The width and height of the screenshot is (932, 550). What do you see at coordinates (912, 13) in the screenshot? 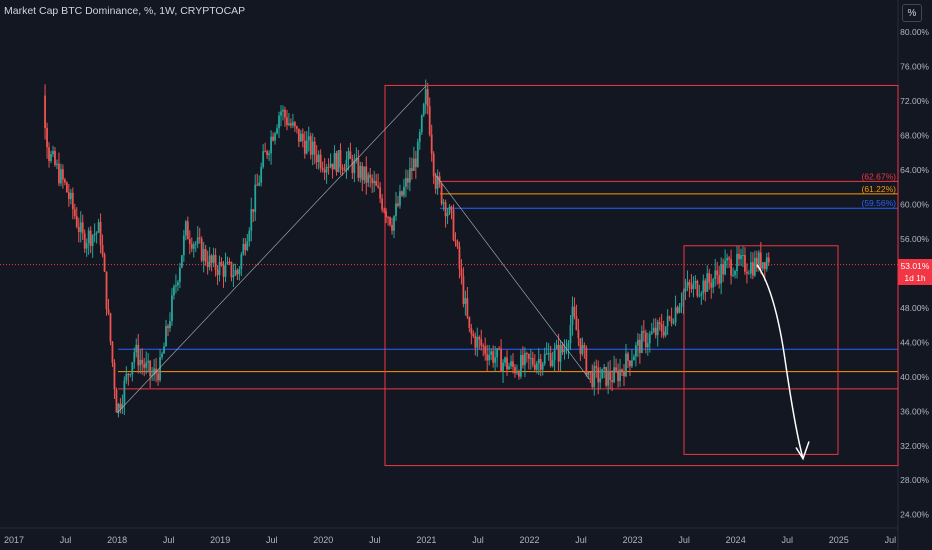
I see `percent-scale-button: %` at bounding box center [912, 13].